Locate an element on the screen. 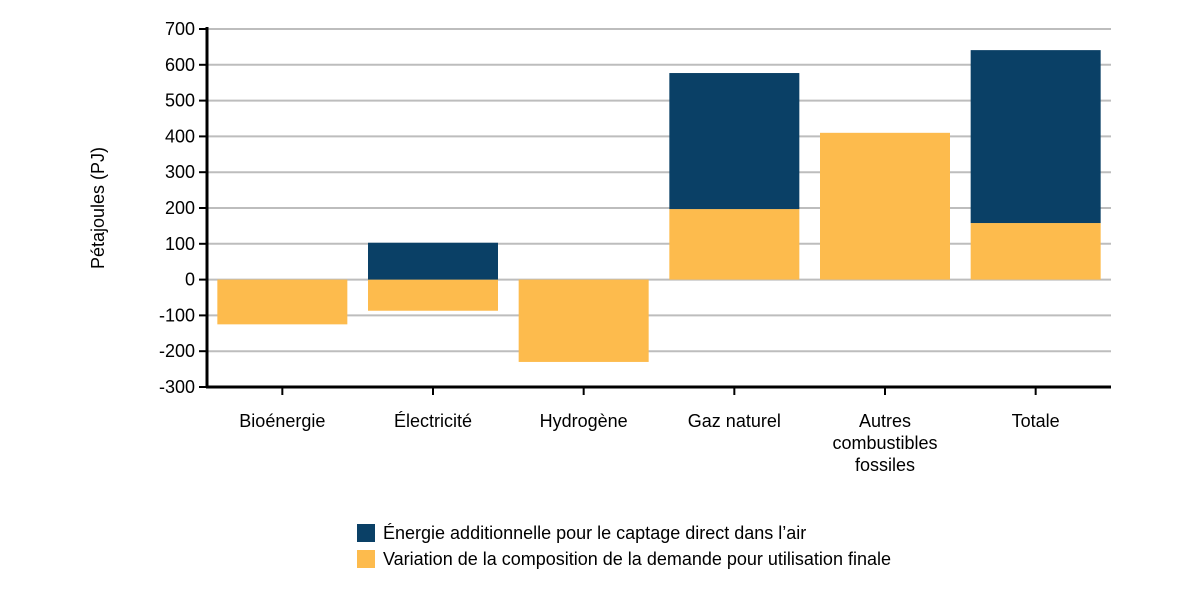 The width and height of the screenshot is (1200, 600). y-axis-title: Pétajoules (PJ) is located at coordinates (98, 208).